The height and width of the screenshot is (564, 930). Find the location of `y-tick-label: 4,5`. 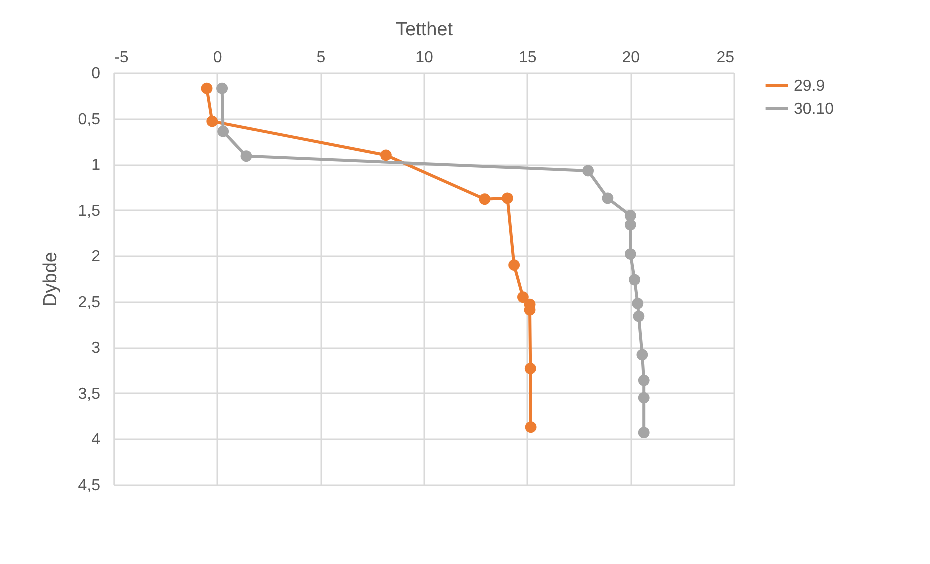

y-tick-label: 4,5 is located at coordinates (89, 486).